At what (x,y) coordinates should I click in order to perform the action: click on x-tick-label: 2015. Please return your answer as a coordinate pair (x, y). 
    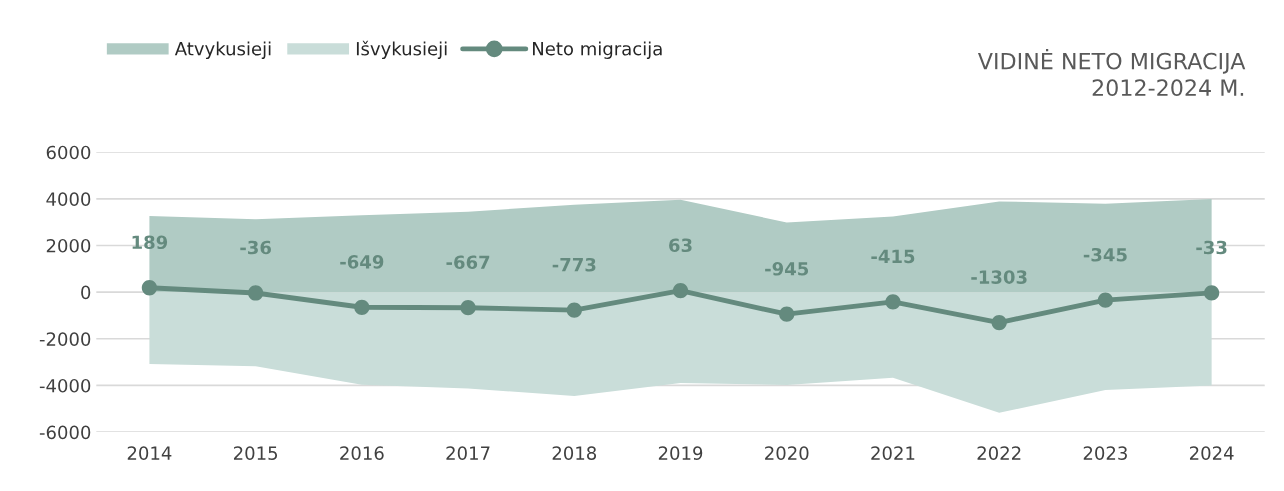
    Looking at the image, I should click on (255, 453).